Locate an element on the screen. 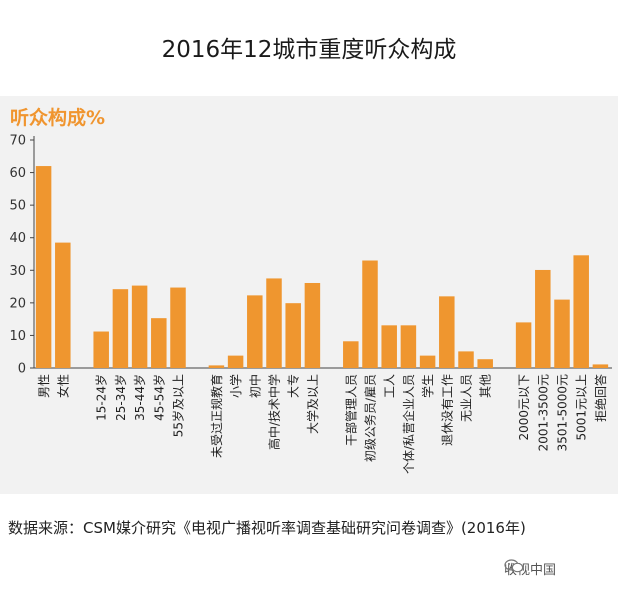 This screenshot has height=594, width=618. x-tick-label: 女性 is located at coordinates (62, 386).